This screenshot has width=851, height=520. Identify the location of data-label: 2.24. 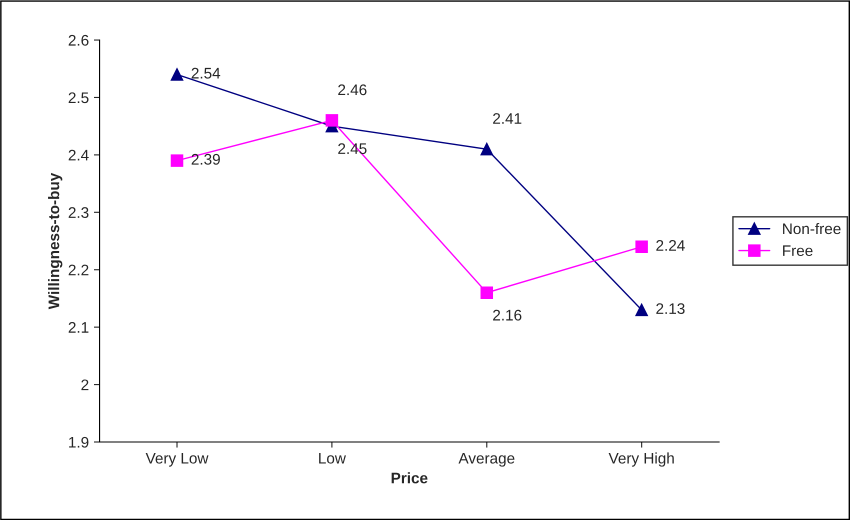
(670, 245).